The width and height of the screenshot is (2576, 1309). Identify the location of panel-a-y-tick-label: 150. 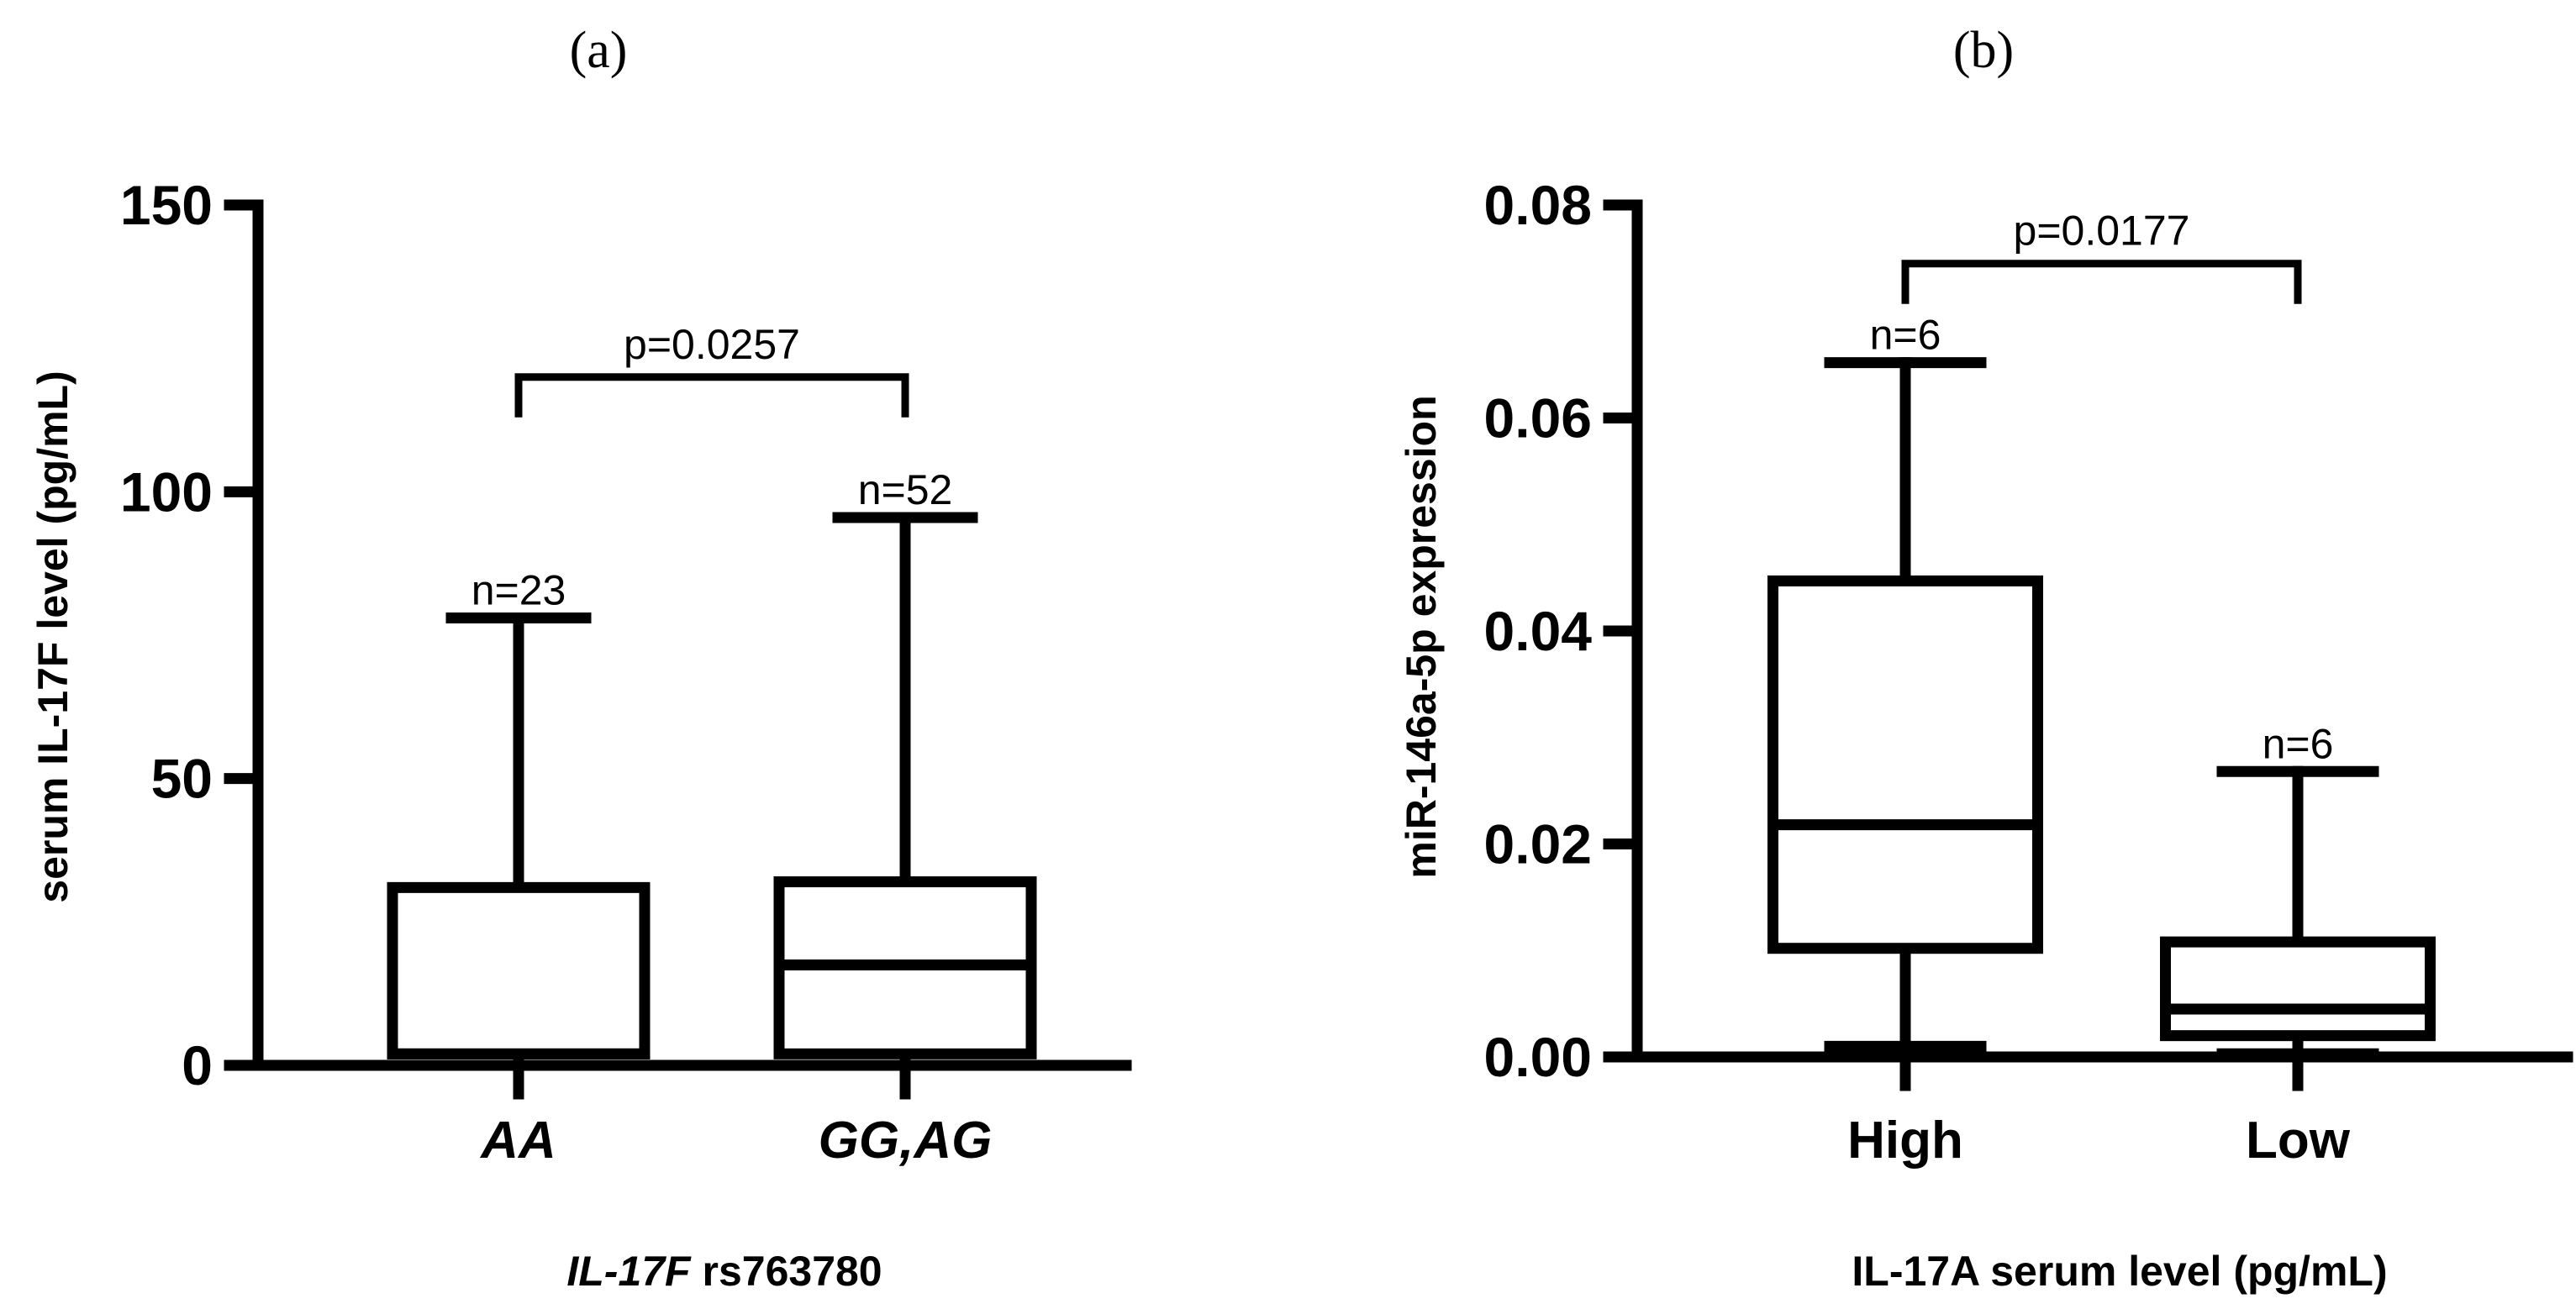
(166, 205).